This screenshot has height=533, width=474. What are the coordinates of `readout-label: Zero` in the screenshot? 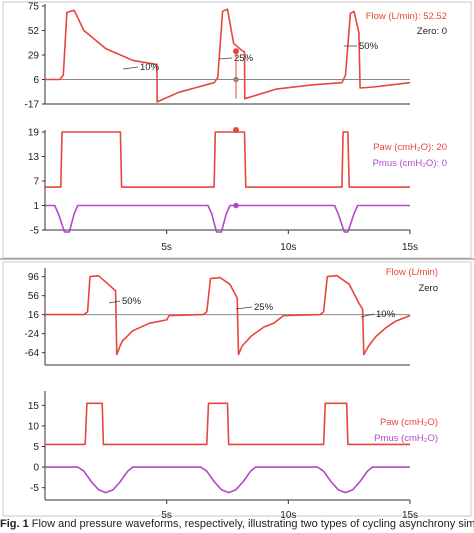 It's located at (428, 288).